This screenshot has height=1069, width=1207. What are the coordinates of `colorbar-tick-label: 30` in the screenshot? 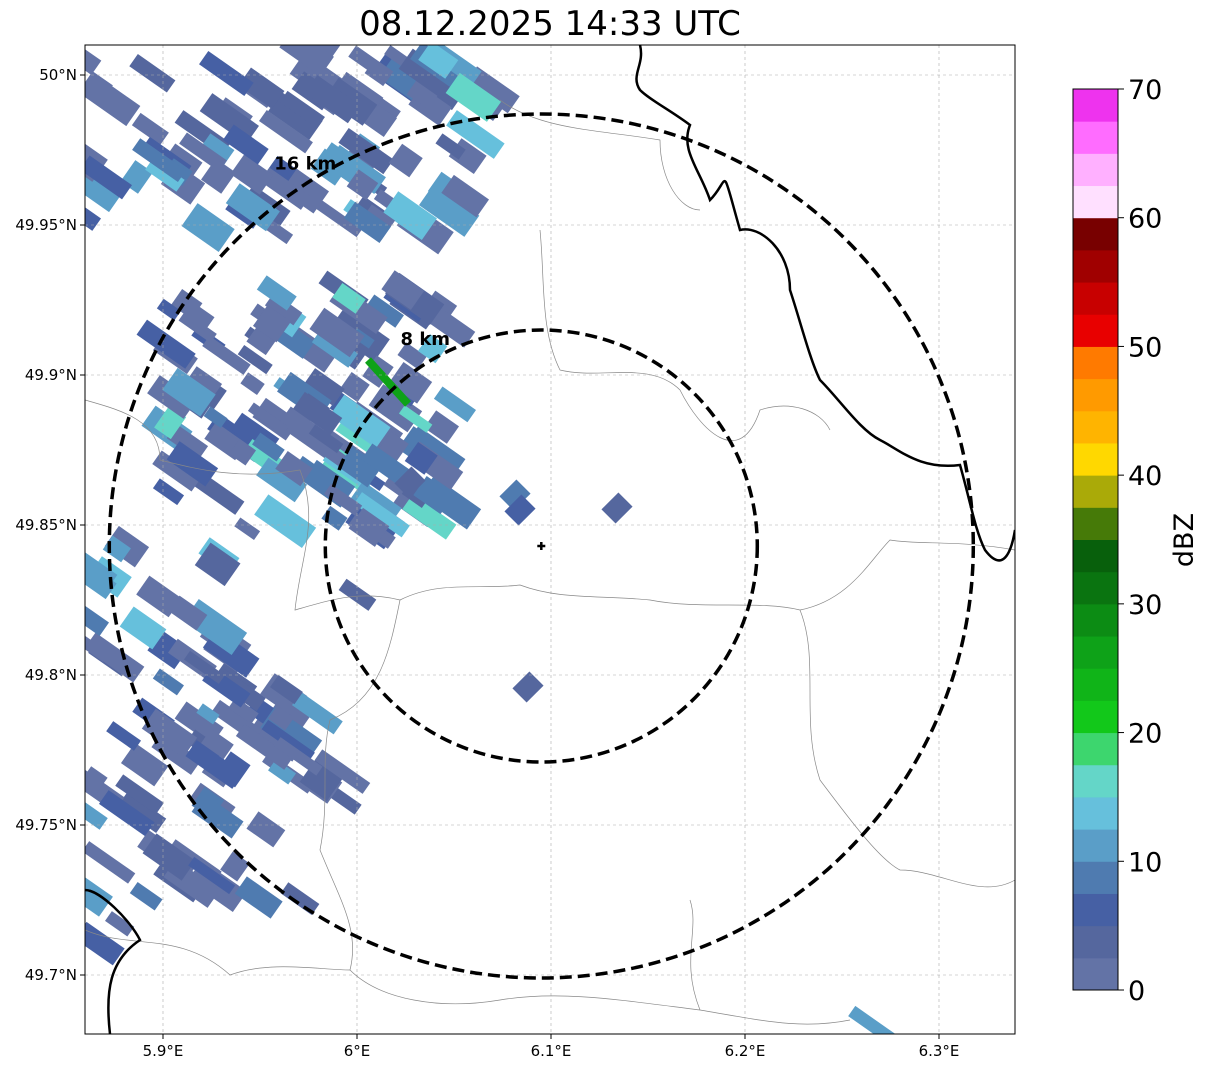 It's located at (1145, 605).